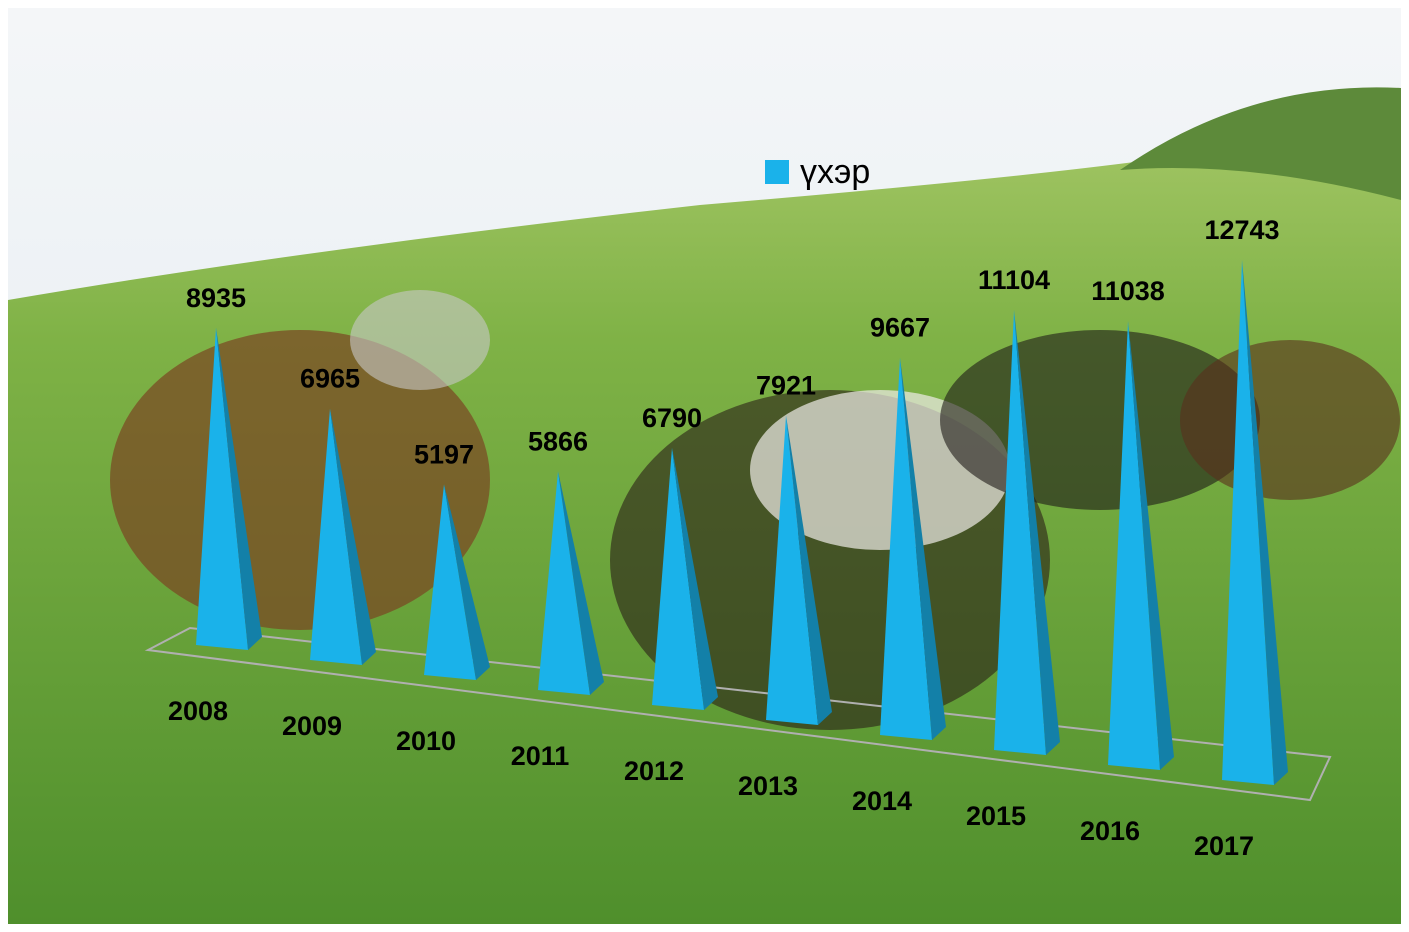  I want to click on x-tick-label: 2014, so click(882, 801).